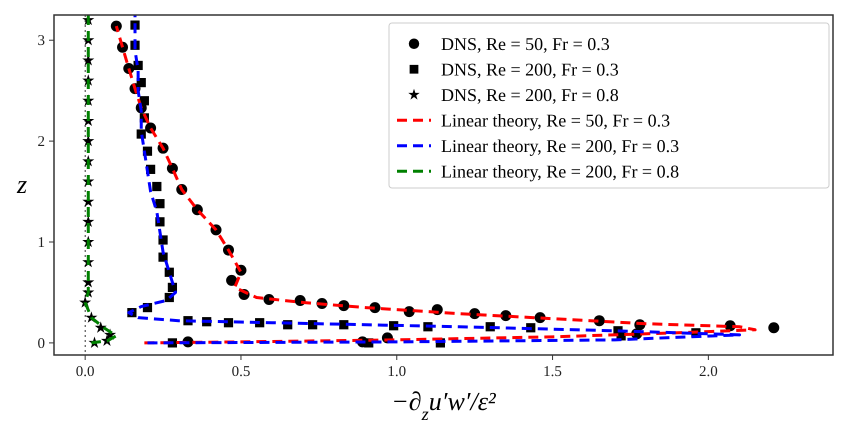  I want to click on legend-label: Linear theory, Re = 200, Fr = 0.8, so click(560, 171).